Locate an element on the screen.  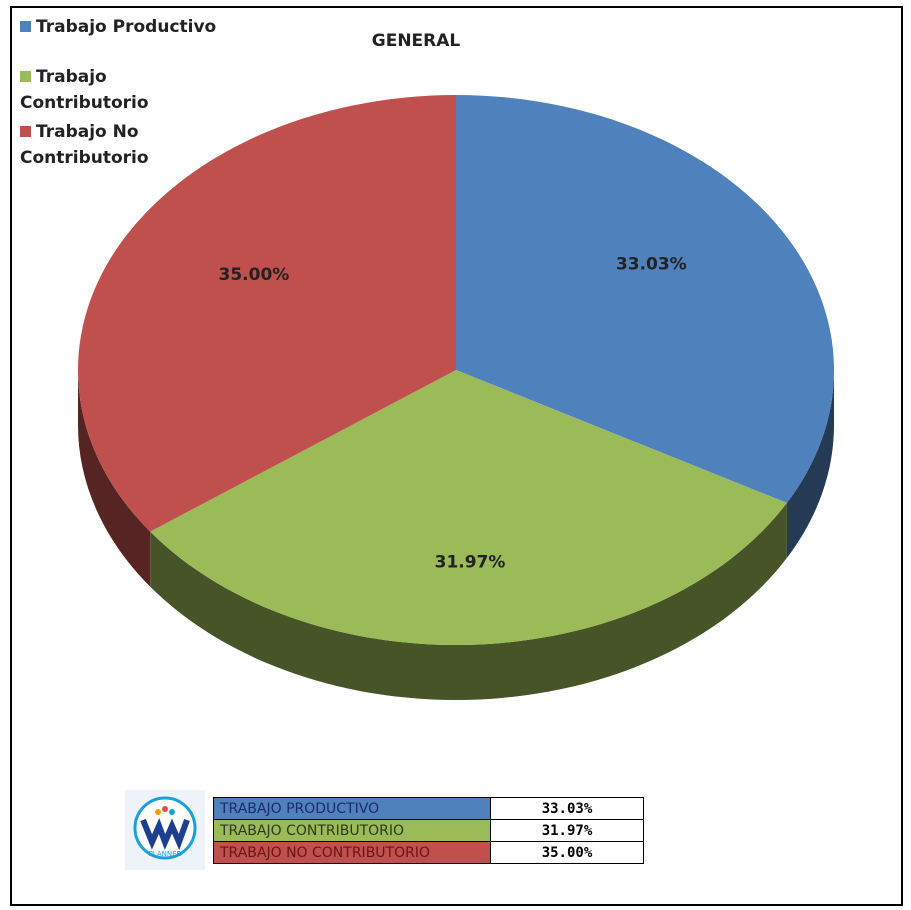
logo-mark: PLANNER is located at coordinates (165, 828).